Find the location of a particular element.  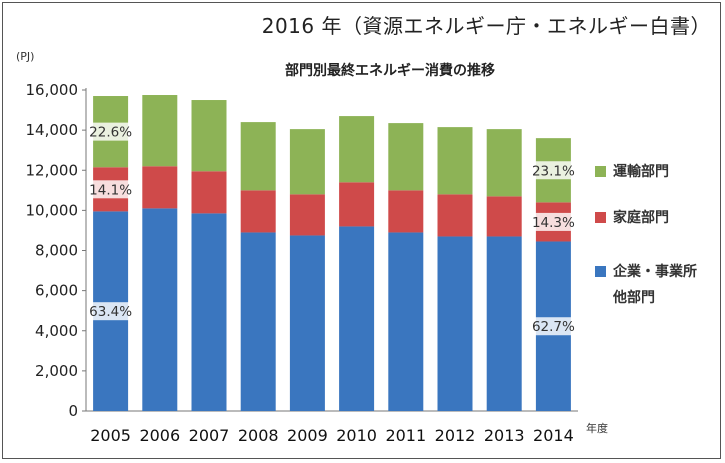

y-tick-label: 6,000 is located at coordinates (56, 291).